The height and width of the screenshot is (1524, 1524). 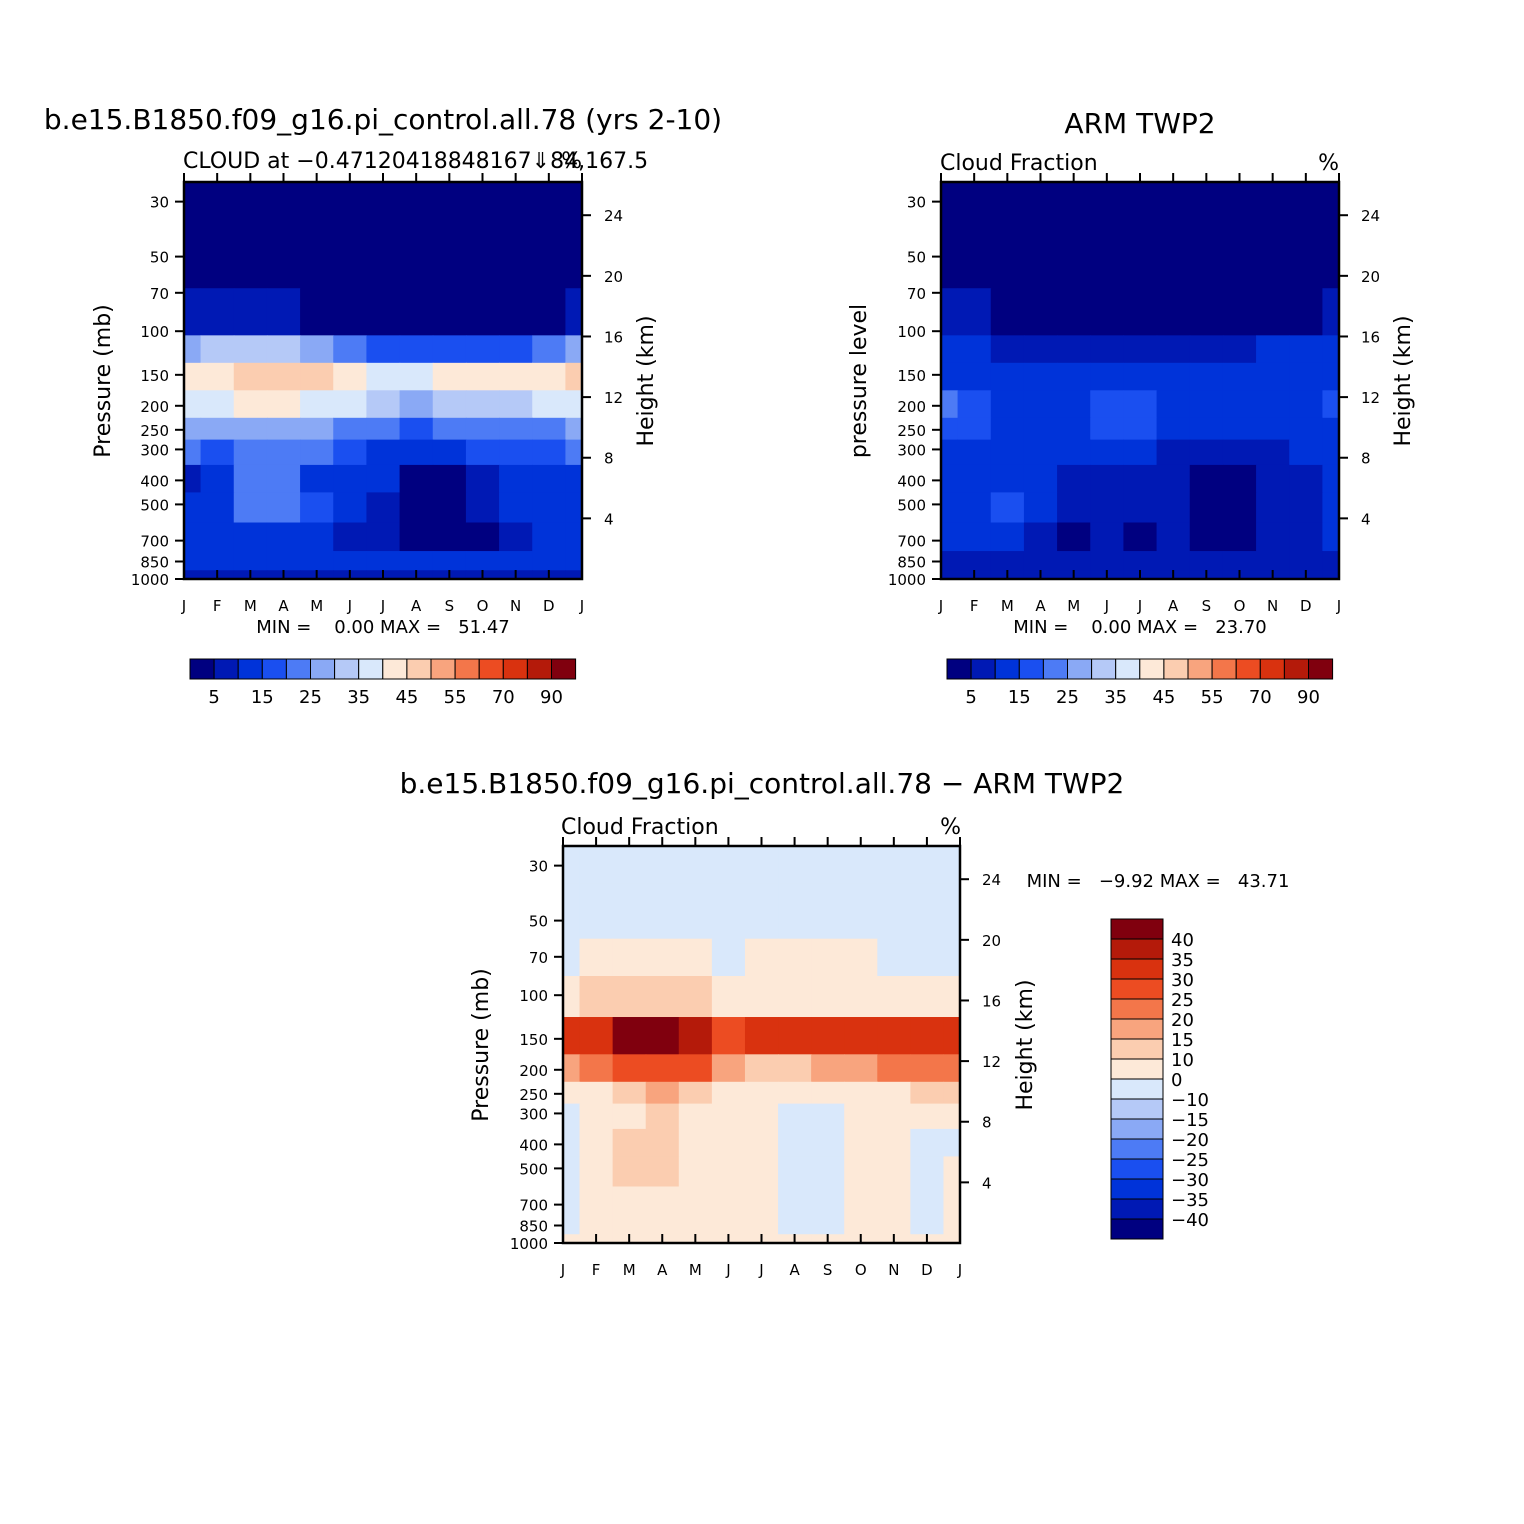 I want to click on y-tick-label: 70, so click(x=538, y=958).